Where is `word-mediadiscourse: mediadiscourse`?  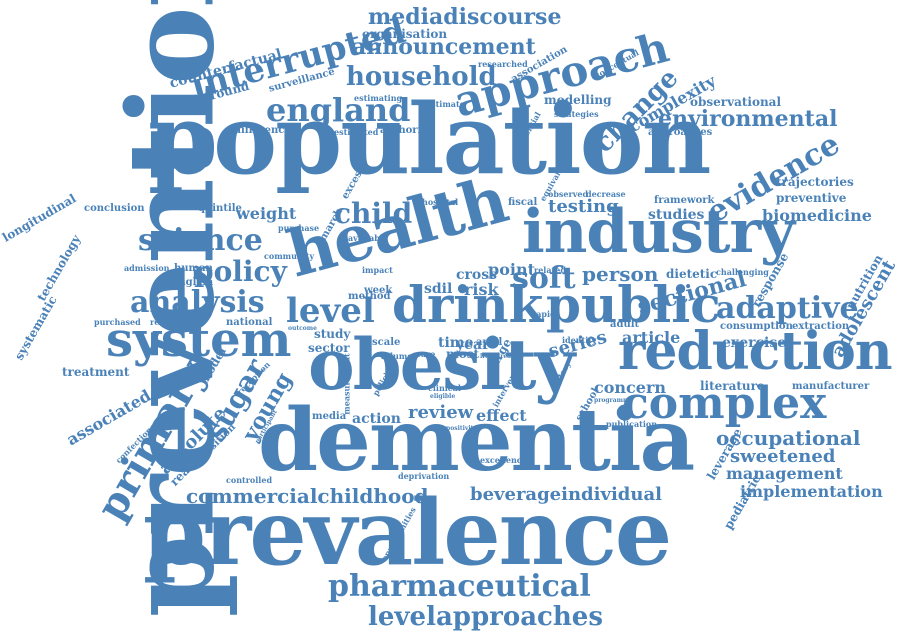
word-mediadiscourse: mediadiscourse is located at coordinates (465, 17).